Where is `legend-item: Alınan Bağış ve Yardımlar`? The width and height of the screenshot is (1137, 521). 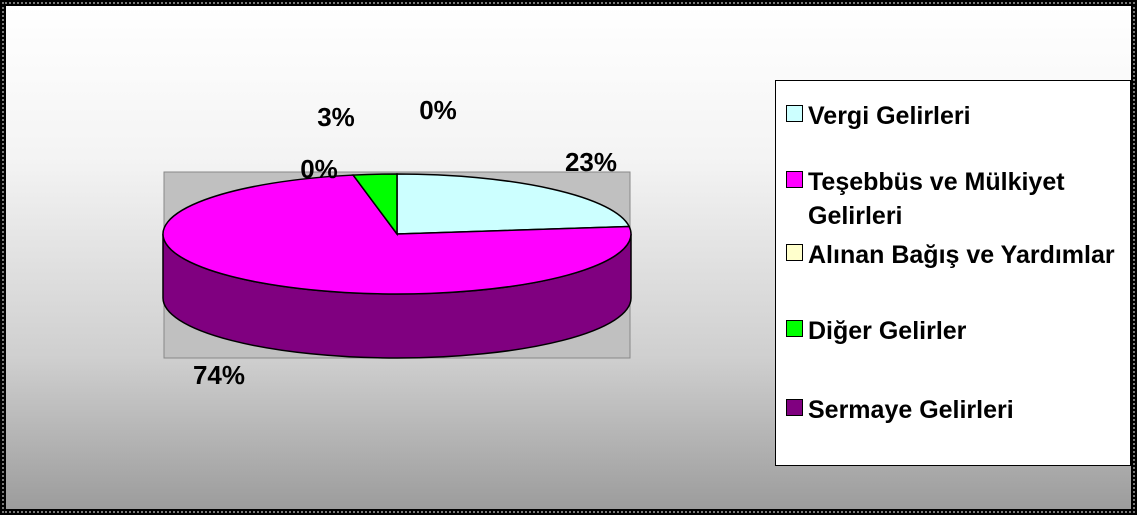
legend-item: Alınan Bağış ve Yardımlar is located at coordinates (957, 255).